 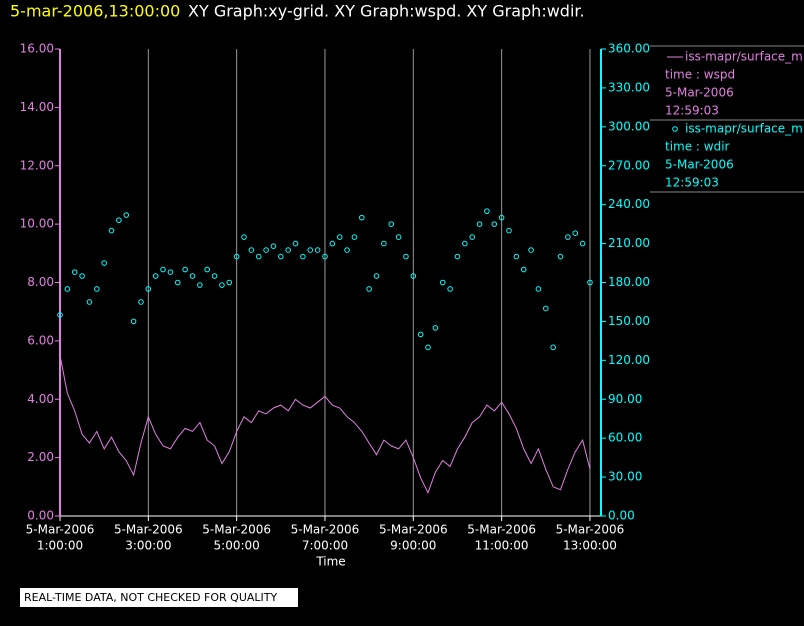 I want to click on wspd-line, so click(x=325, y=424).